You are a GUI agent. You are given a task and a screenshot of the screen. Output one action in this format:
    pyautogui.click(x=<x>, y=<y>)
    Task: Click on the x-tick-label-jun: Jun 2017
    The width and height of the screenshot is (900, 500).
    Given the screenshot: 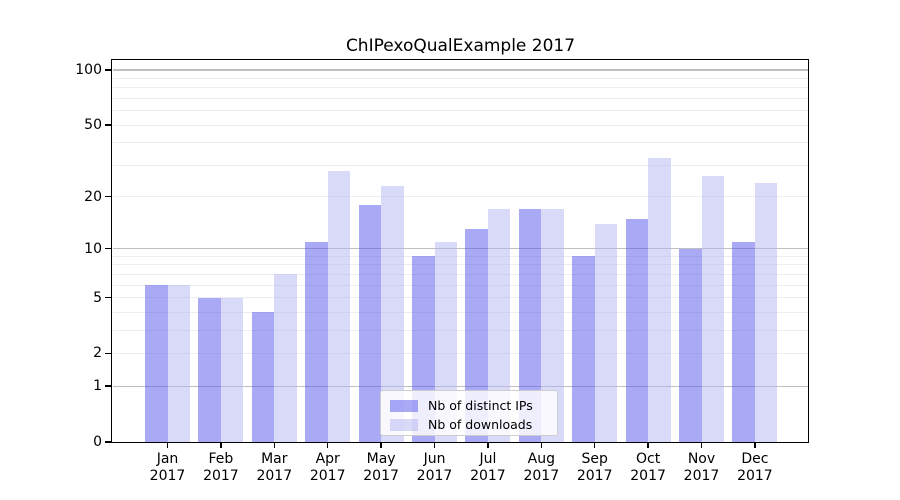 What is the action you would take?
    pyautogui.click(x=434, y=467)
    